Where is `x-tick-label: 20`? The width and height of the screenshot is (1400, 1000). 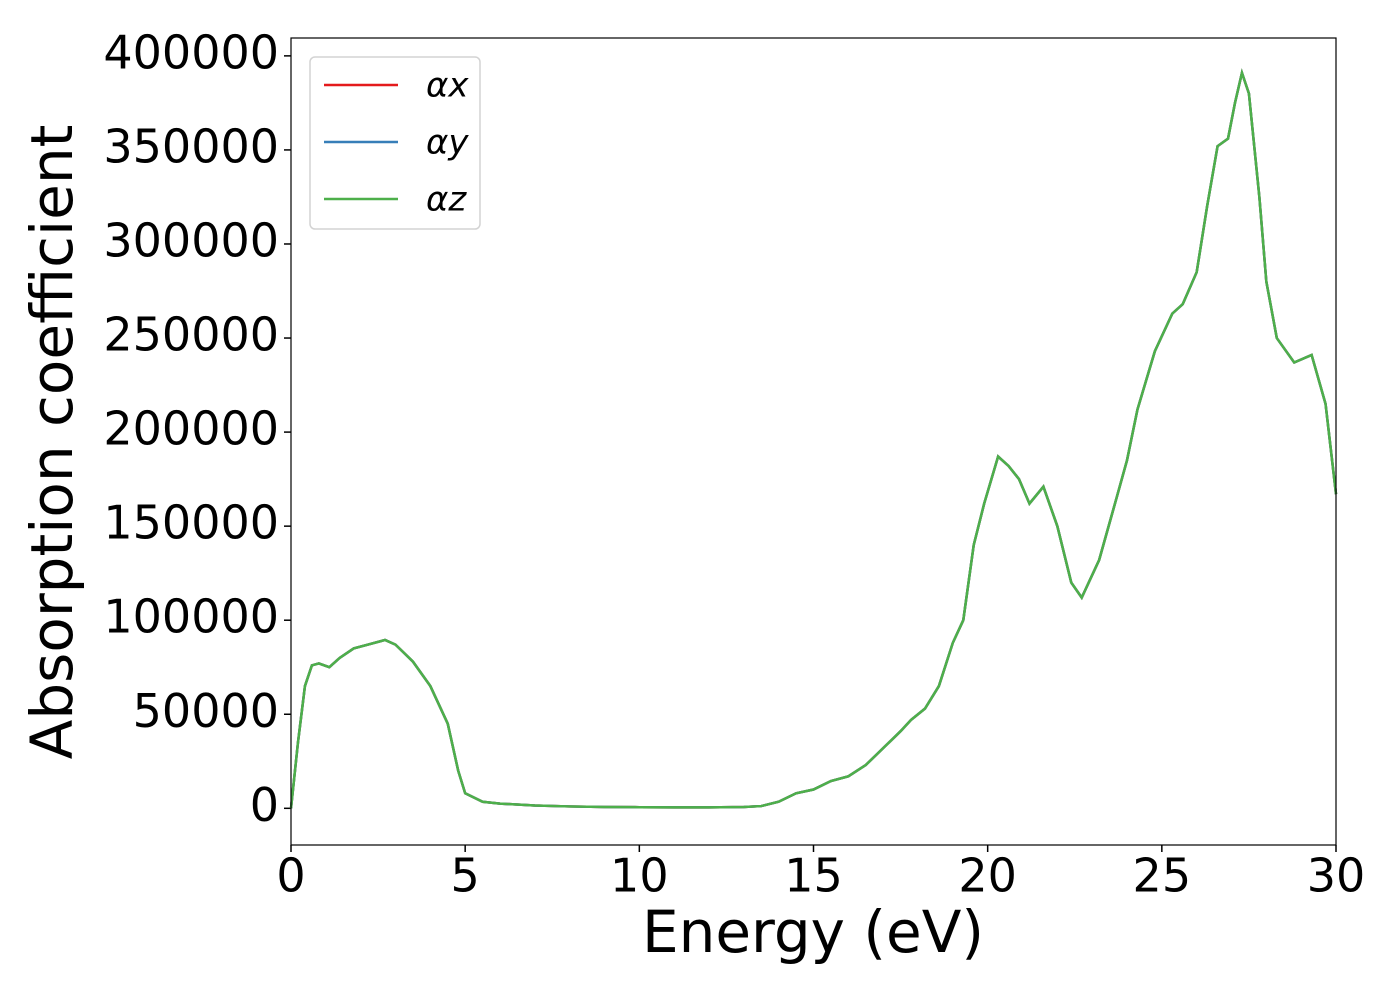 x-tick-label: 20 is located at coordinates (987, 876).